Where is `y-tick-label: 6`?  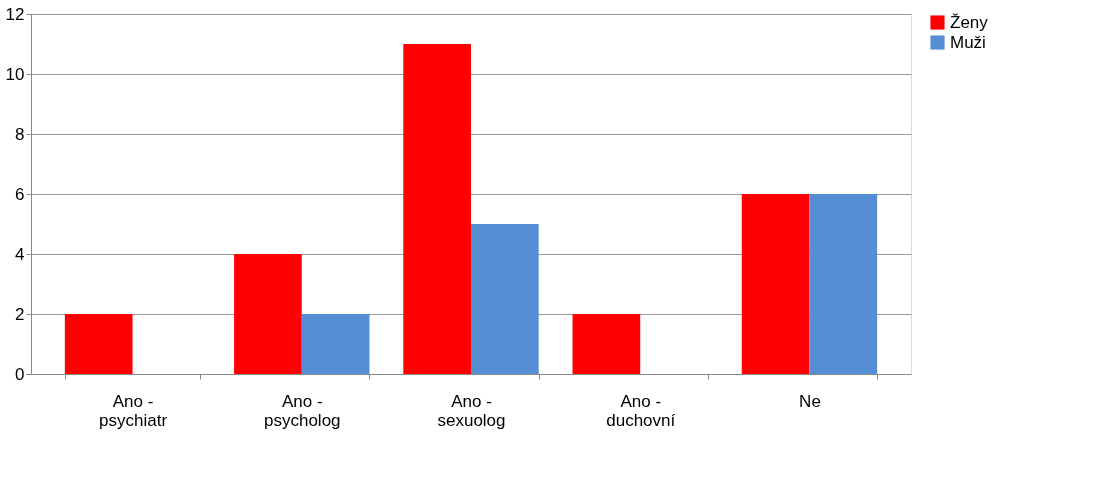
y-tick-label: 6 is located at coordinates (20, 194).